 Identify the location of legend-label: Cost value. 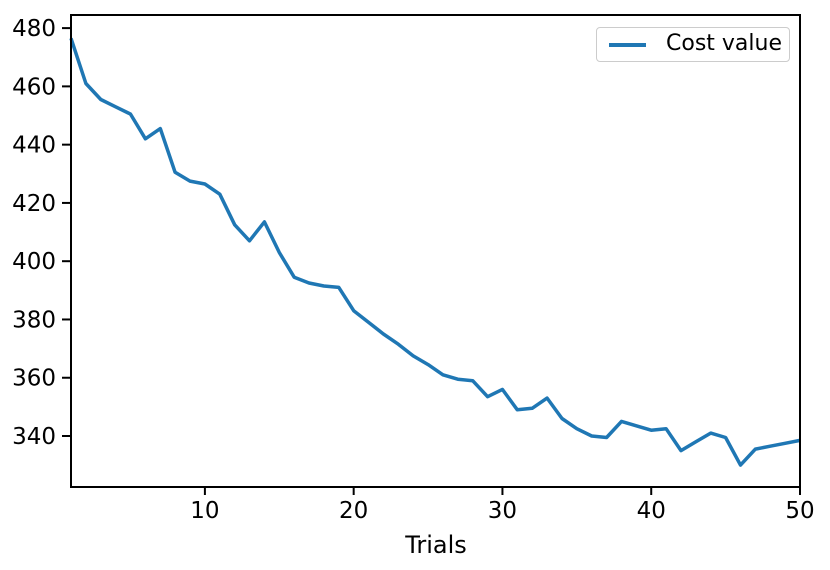
(724, 43).